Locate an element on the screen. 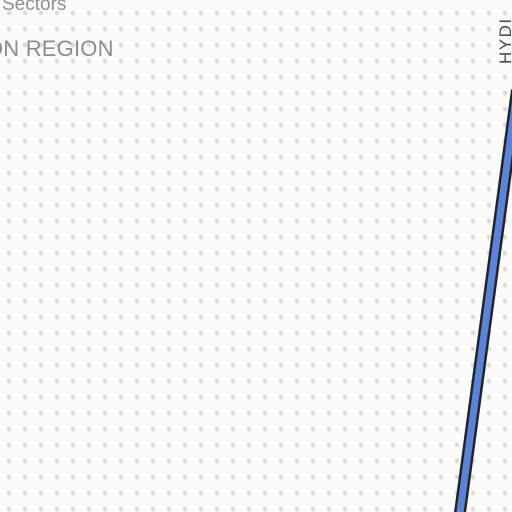  road-name-text: HYDI is located at coordinates (504, 40).